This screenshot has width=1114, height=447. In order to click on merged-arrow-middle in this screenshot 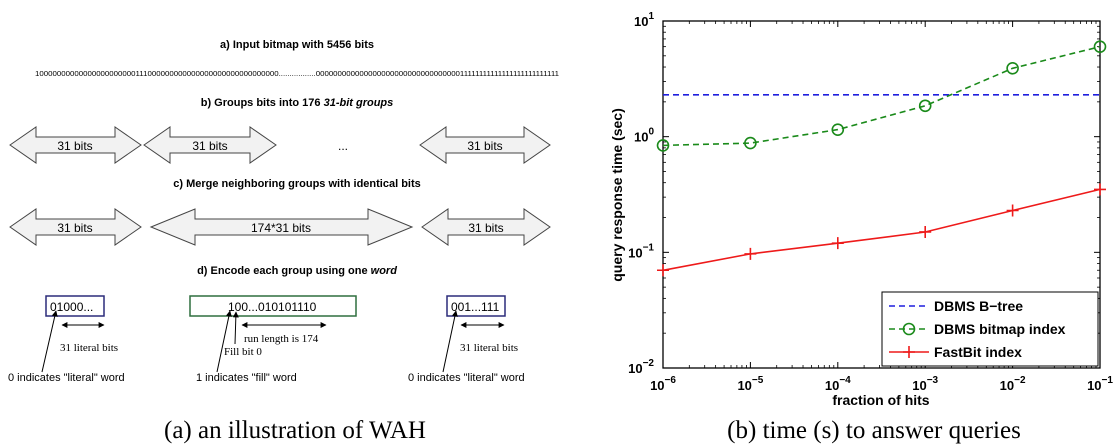, I will do `click(281, 227)`.